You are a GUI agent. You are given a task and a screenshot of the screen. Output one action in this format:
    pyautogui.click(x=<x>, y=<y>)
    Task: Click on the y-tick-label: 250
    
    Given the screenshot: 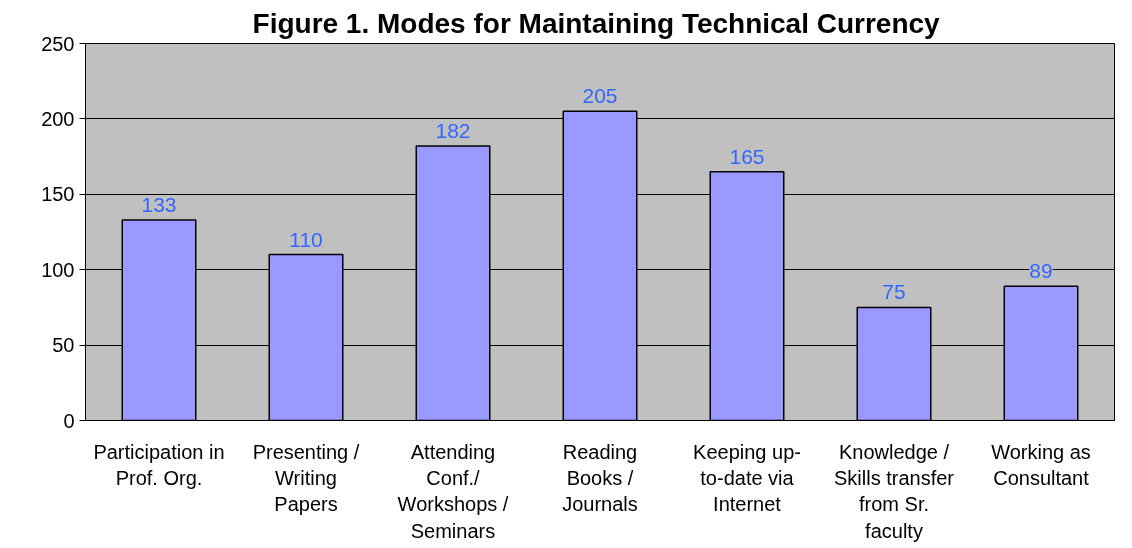 What is the action you would take?
    pyautogui.click(x=58, y=43)
    